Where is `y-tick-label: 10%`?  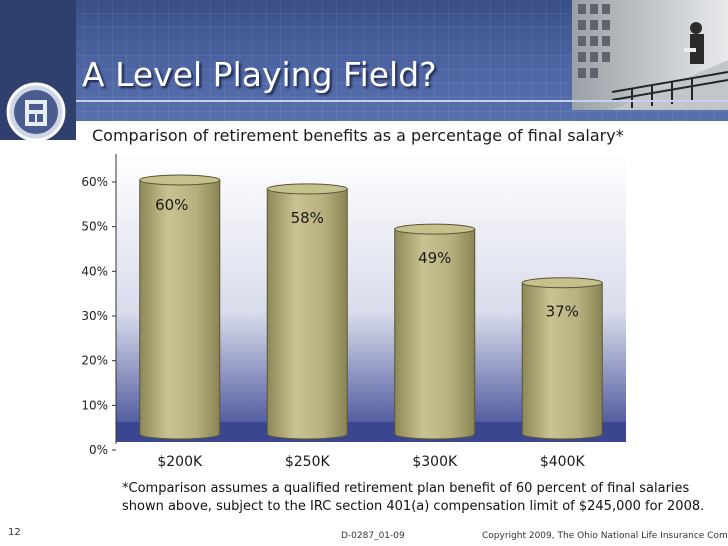
y-tick-label: 10% is located at coordinates (94, 405).